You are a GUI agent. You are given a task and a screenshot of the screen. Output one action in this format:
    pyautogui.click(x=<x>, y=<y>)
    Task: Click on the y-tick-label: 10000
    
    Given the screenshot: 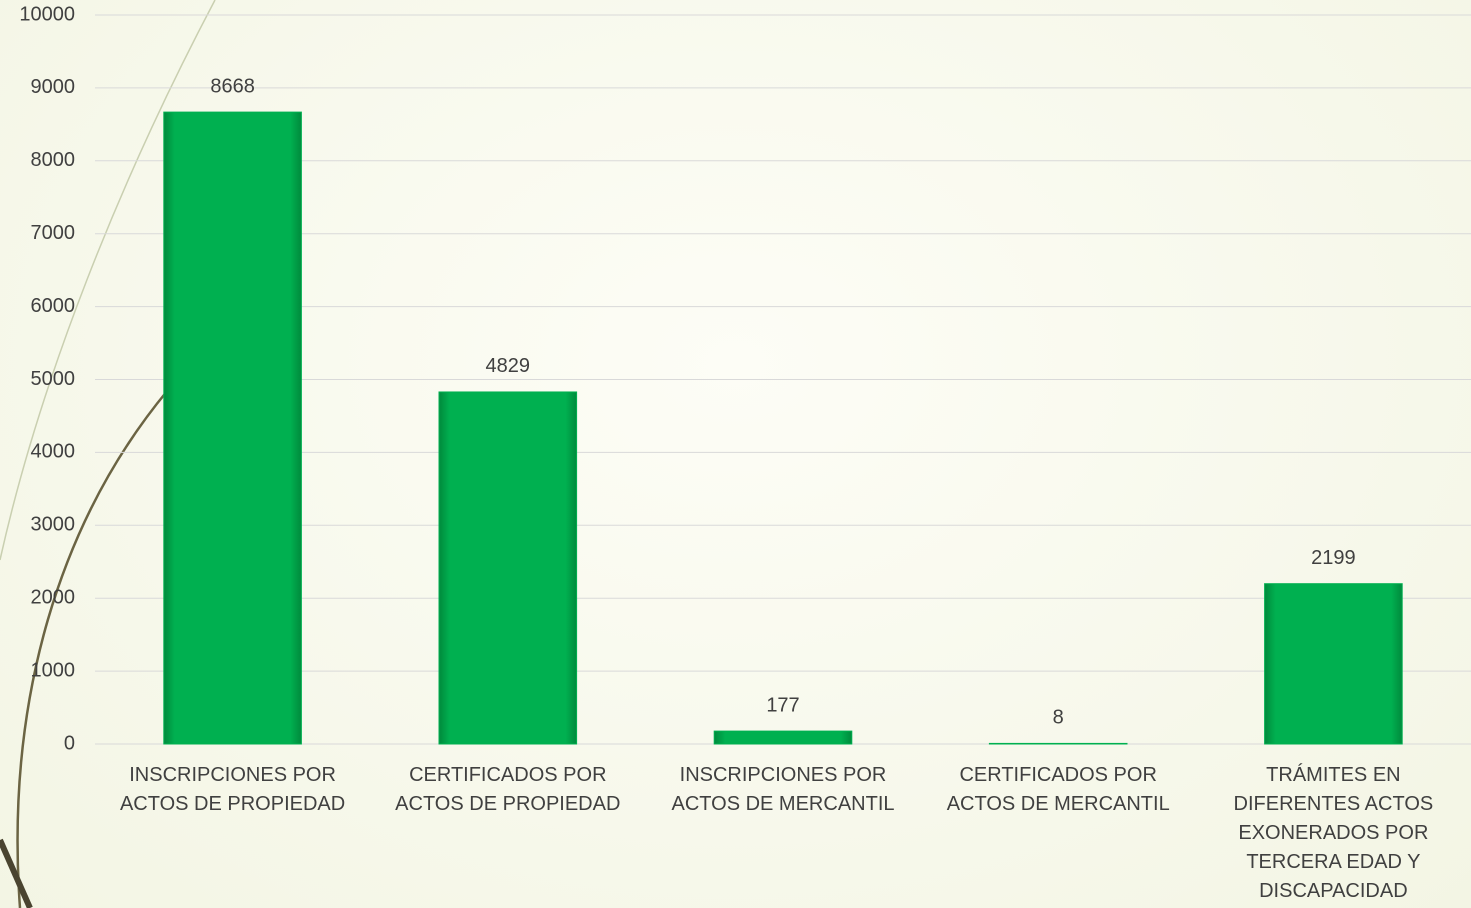 What is the action you would take?
    pyautogui.click(x=47, y=14)
    